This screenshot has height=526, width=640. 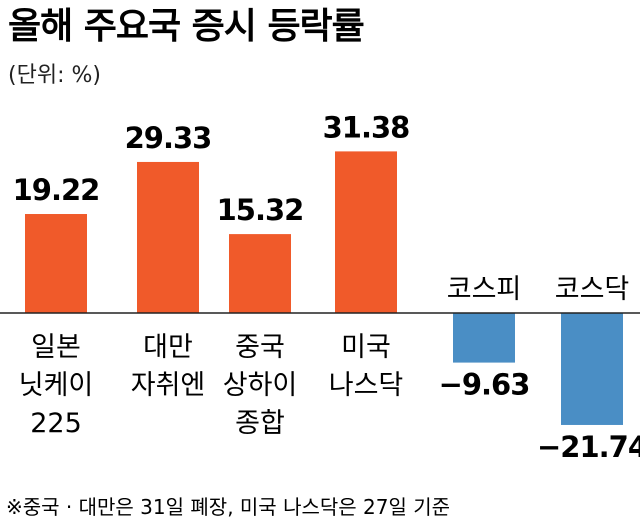 What do you see at coordinates (484, 385) in the screenshot?
I see `value-label-4: −9.63` at bounding box center [484, 385].